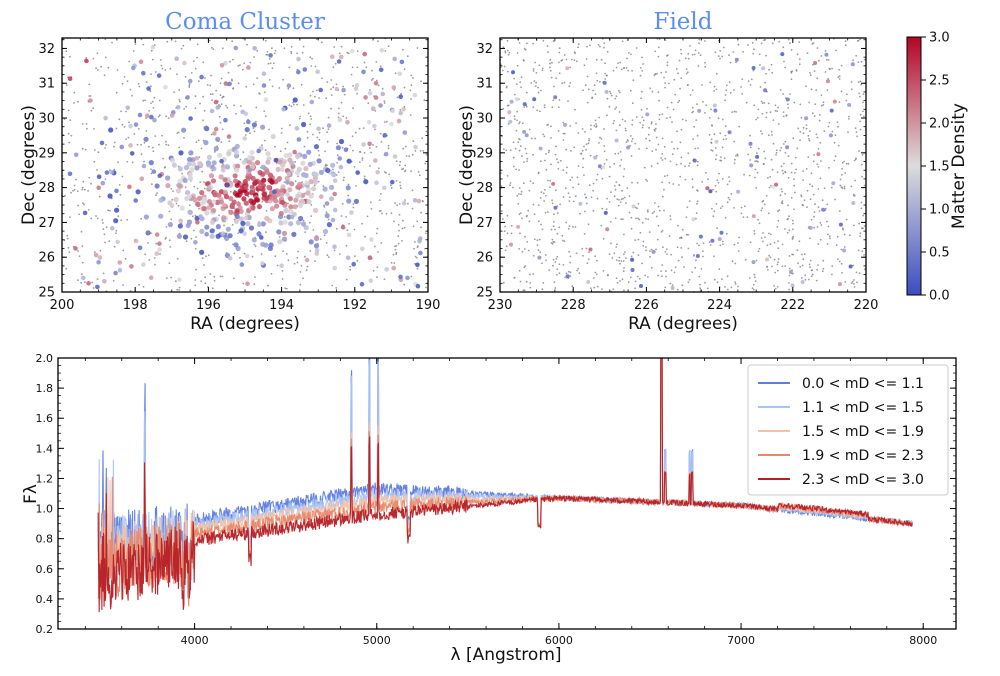  What do you see at coordinates (719, 305) in the screenshot?
I see `field-x-tick-label: 224` at bounding box center [719, 305].